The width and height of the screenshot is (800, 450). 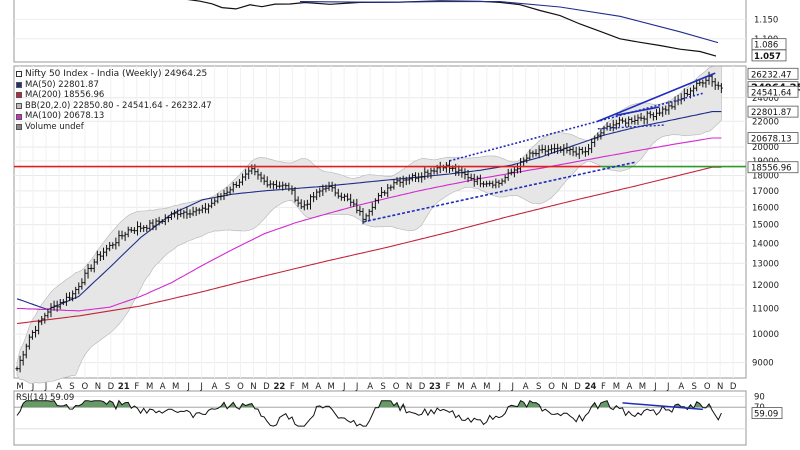 I want to click on y-tick-label: 12000, so click(x=765, y=286).